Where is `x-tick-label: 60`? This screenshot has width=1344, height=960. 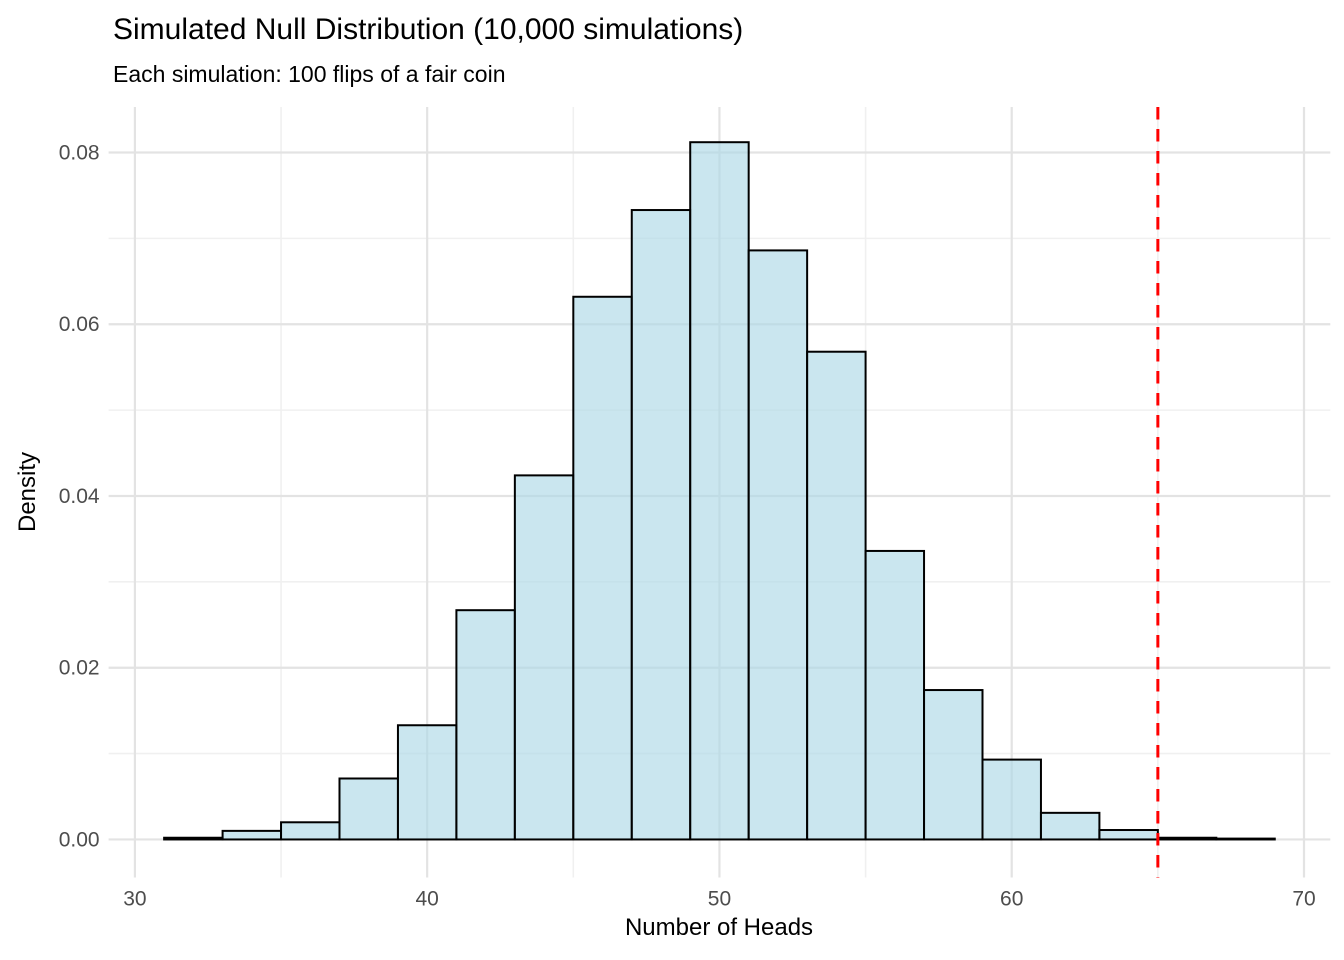
x-tick-label: 60 is located at coordinates (1011, 899).